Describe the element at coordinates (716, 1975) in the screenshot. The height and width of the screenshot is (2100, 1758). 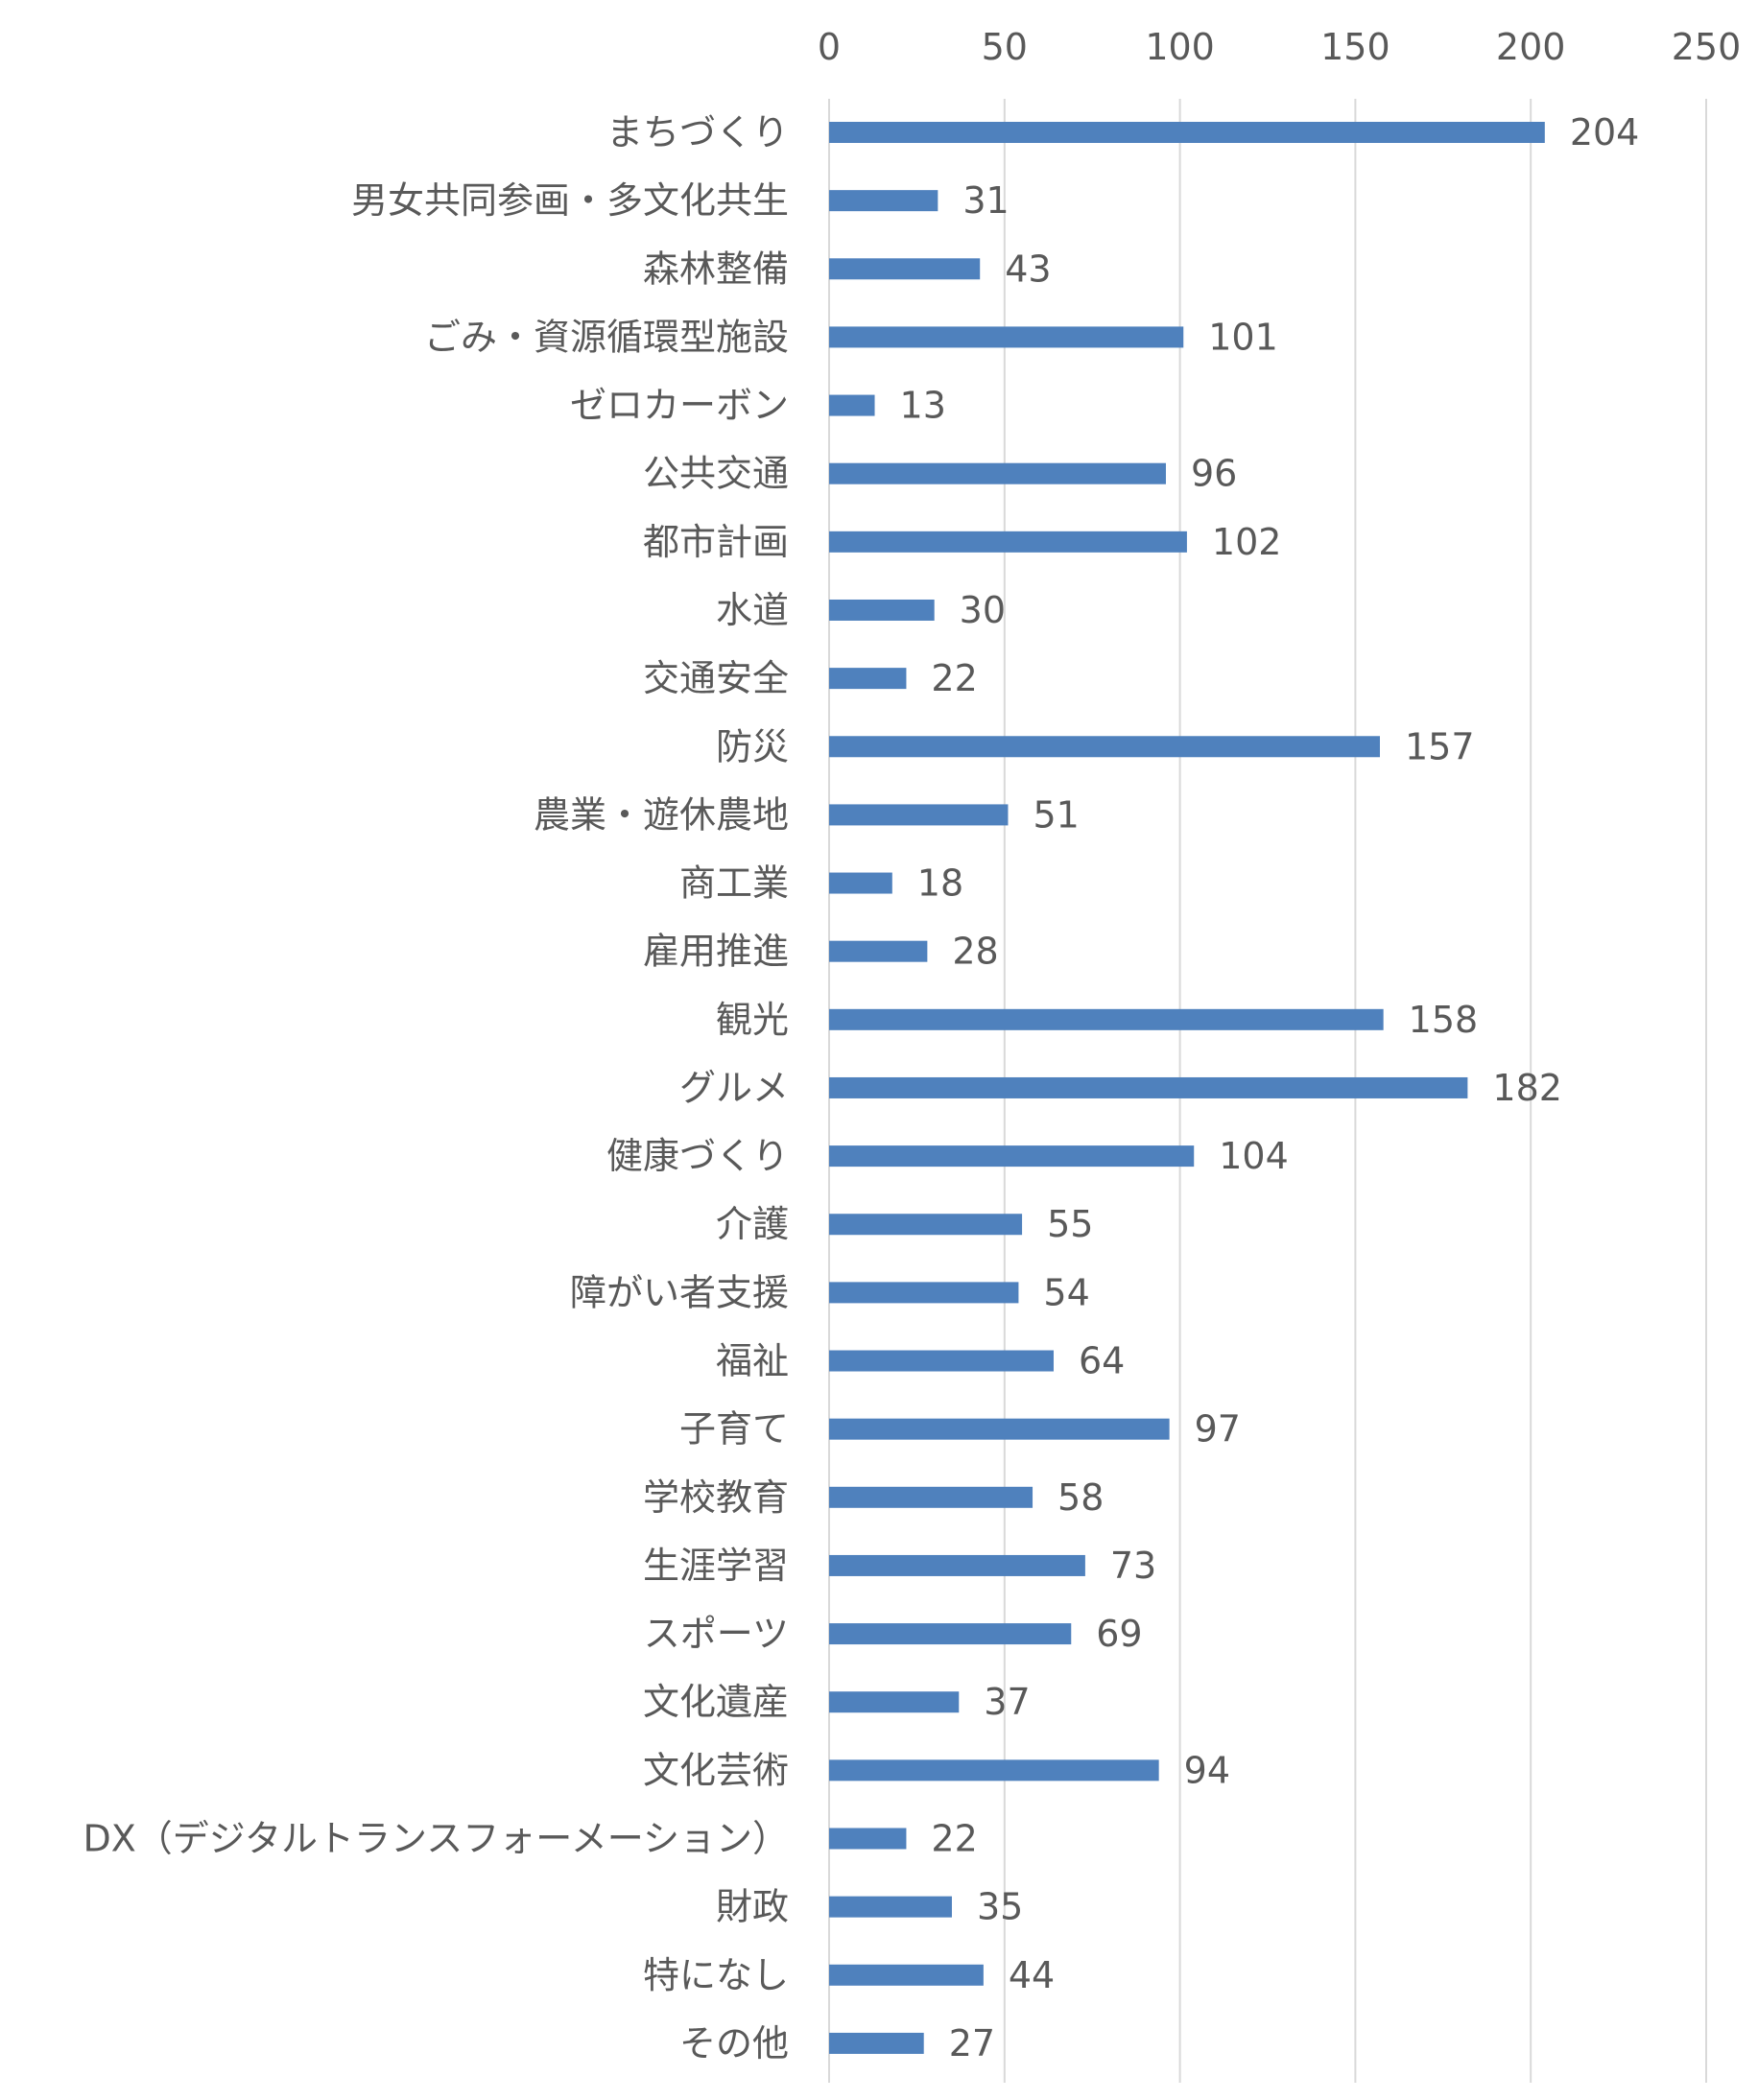
I see `category-label: 特になし` at that location.